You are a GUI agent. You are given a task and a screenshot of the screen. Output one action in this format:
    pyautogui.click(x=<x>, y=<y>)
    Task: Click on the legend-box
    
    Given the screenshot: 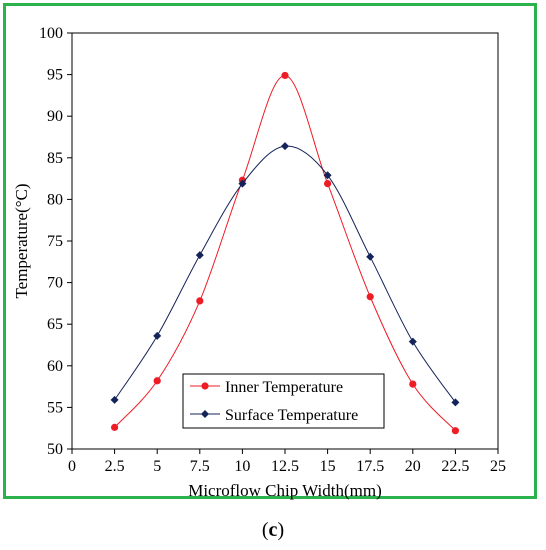 What is the action you would take?
    pyautogui.click(x=283, y=401)
    